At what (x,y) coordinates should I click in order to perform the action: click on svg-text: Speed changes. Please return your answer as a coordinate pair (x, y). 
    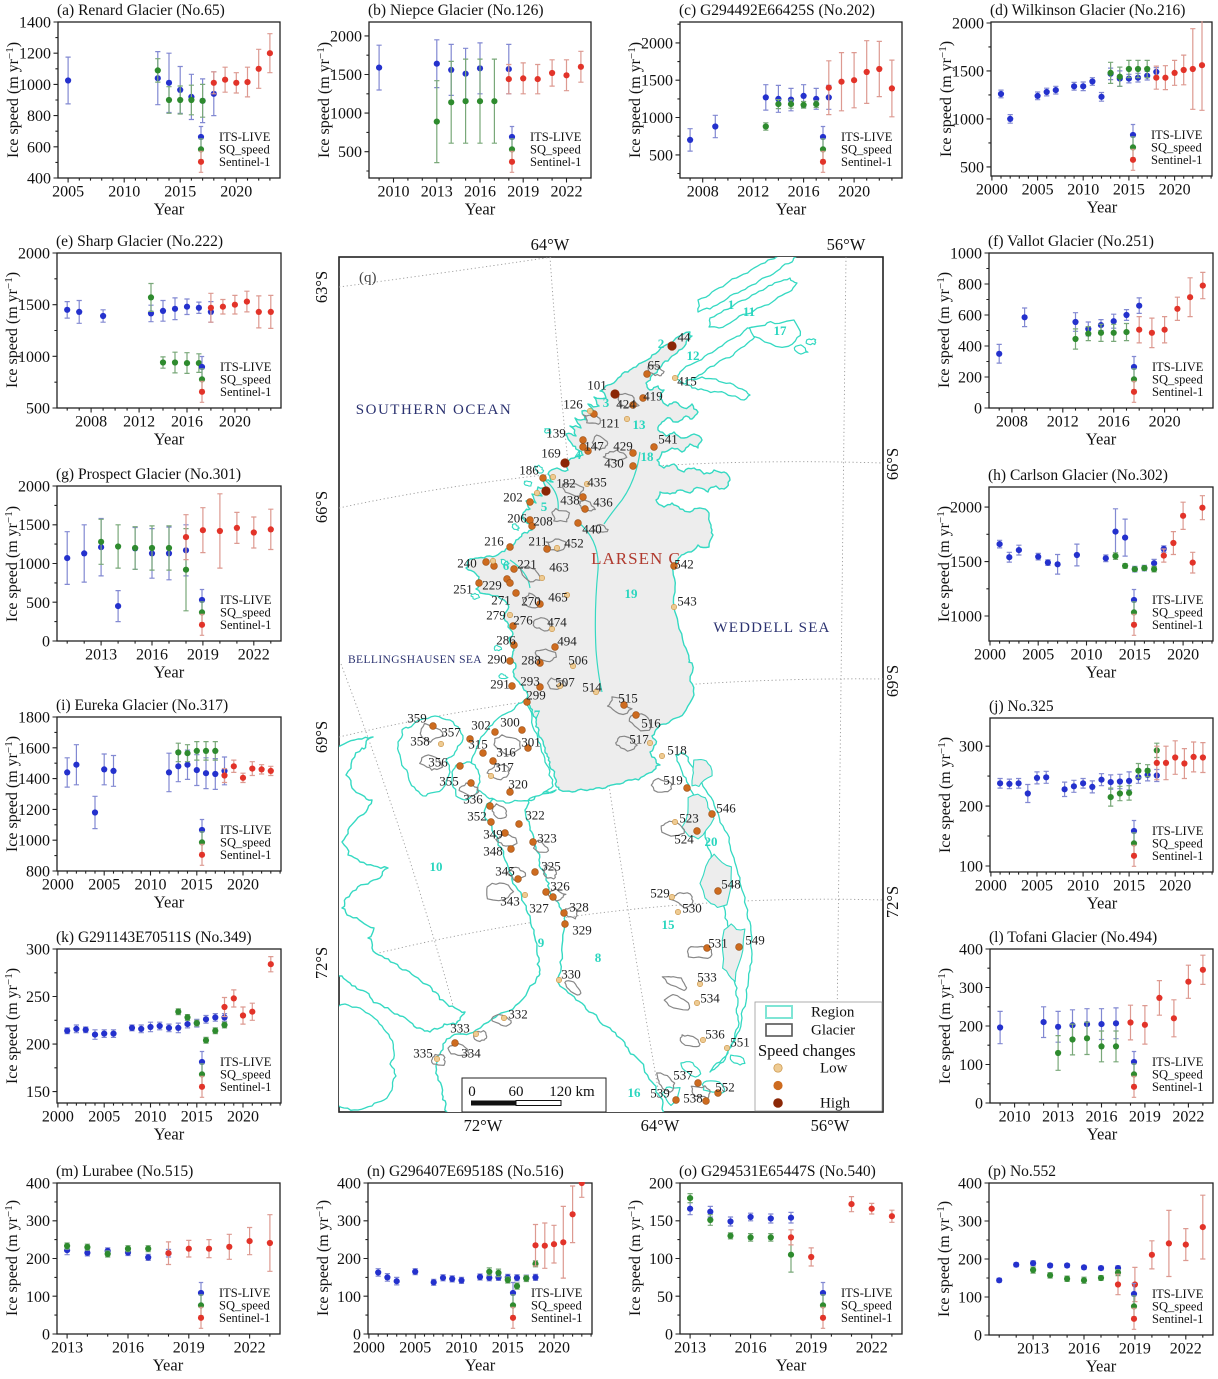
    Looking at the image, I should click on (807, 1050).